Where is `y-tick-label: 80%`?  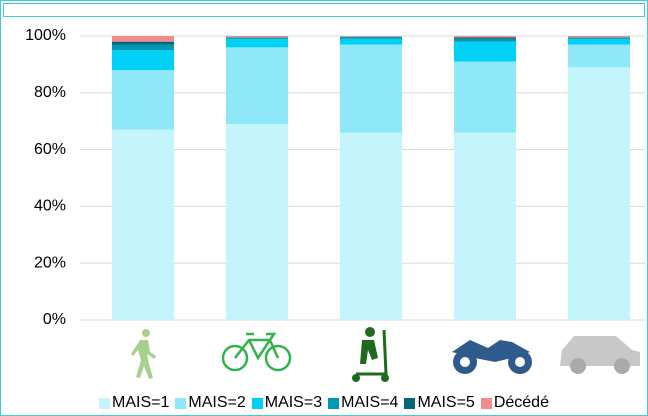
y-tick-label: 80% is located at coordinates (50, 92).